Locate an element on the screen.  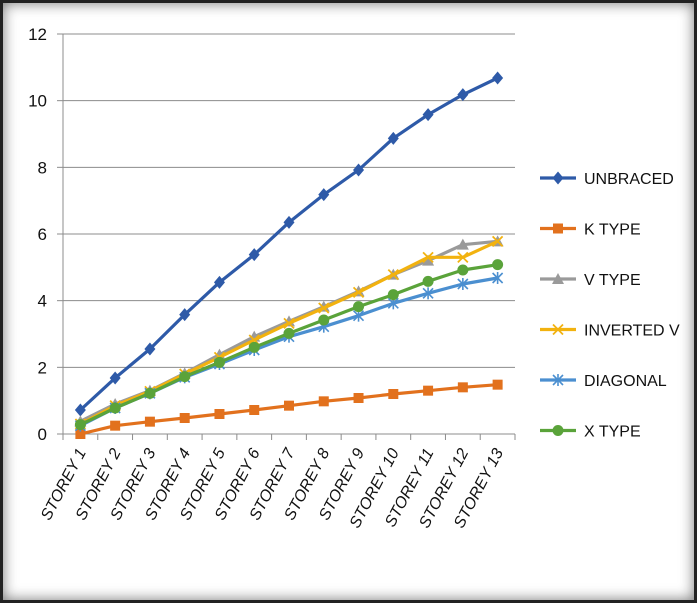
legend-item-x-type: X TYPE is located at coordinates (590, 432).